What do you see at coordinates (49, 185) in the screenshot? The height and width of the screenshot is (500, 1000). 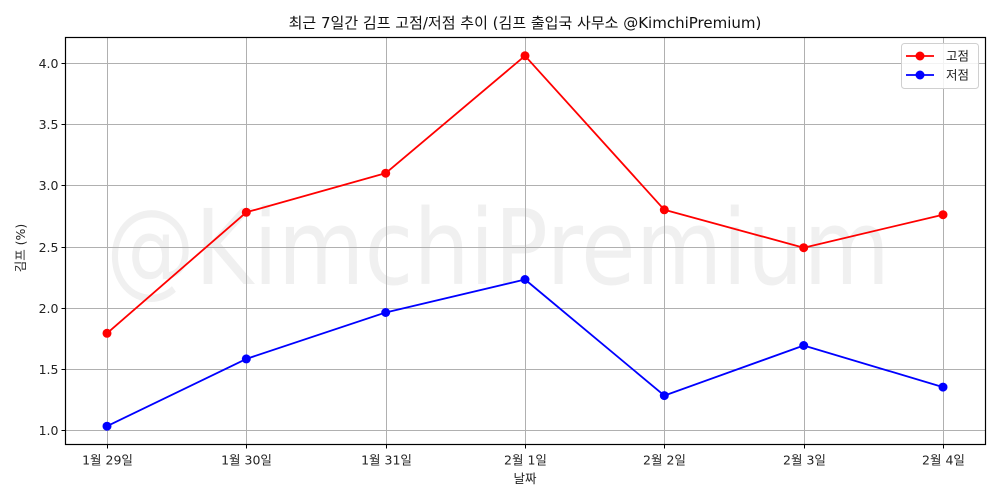 I see `y-tick-label: 3.0` at bounding box center [49, 185].